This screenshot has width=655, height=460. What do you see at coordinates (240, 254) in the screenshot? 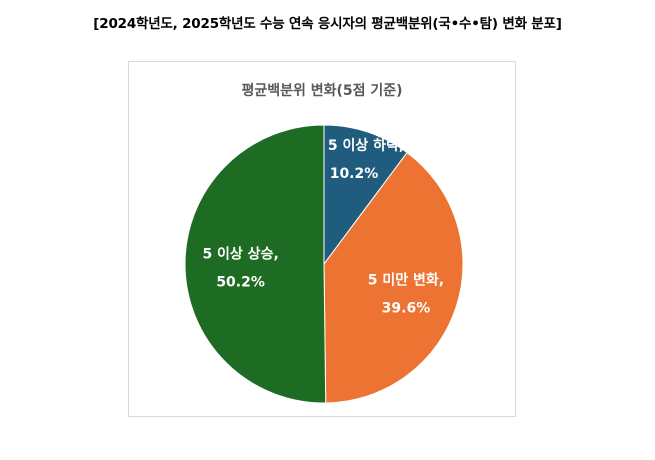
I see `slice-category-label: 5 이상 상승,` at bounding box center [240, 254].